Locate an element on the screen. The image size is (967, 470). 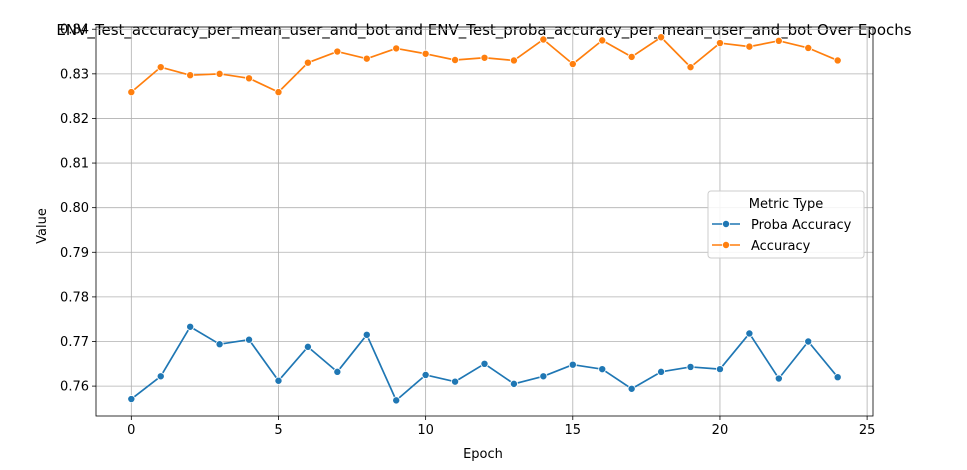
y-tick-label: 0.82 is located at coordinates (74, 119).